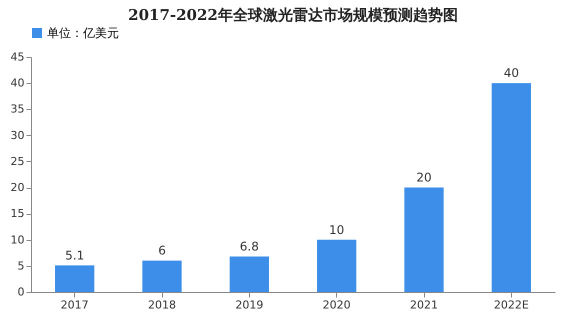 The height and width of the screenshot is (327, 585). I want to click on data-label: 5.1, so click(74, 255).